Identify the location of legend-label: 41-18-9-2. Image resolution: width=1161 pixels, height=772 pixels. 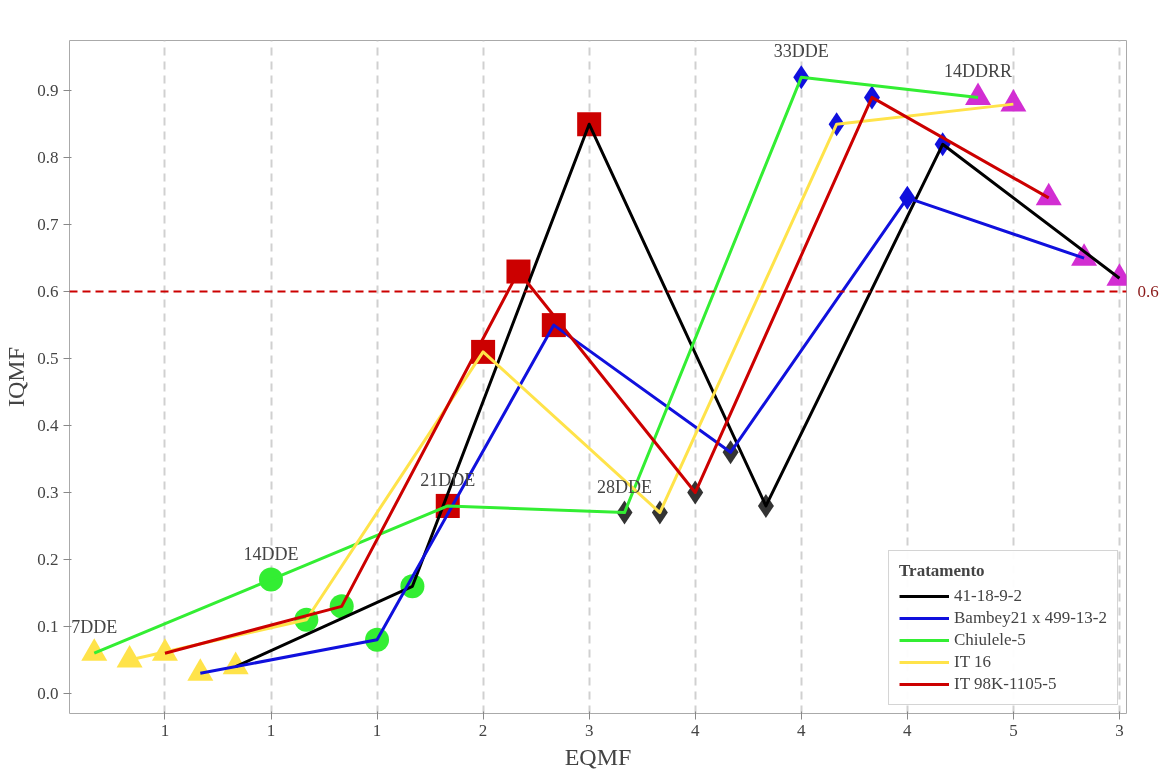
(988, 596).